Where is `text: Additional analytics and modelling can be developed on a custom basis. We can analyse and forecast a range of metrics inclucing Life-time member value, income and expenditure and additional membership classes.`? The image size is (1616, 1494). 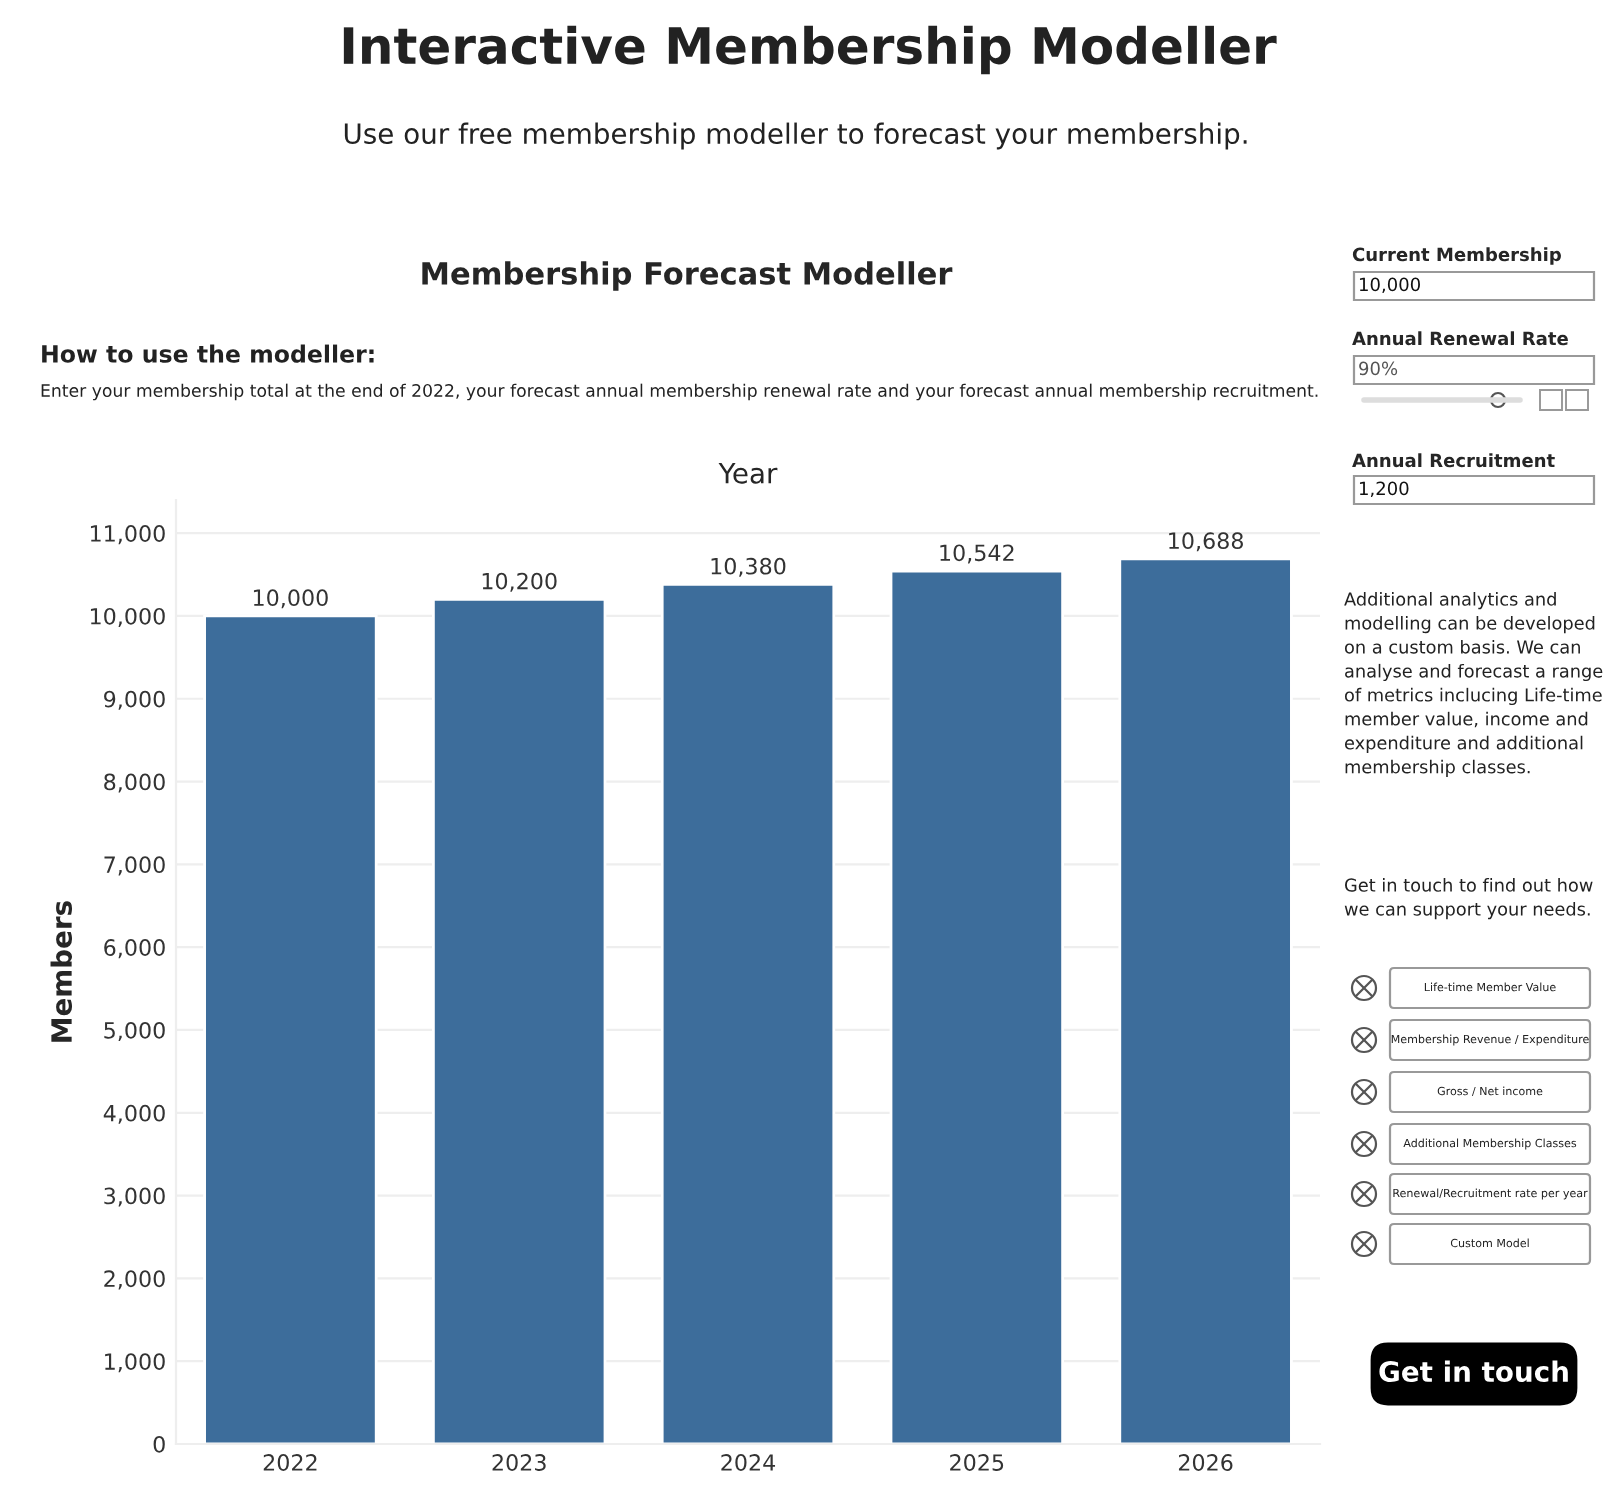 text: Additional analytics and modelling can be developed on a custom basis. We can analyse and forecast a range of metrics inclucing Life-time member value, income and expenditure and additional membership classes. is located at coordinates (1473, 684).